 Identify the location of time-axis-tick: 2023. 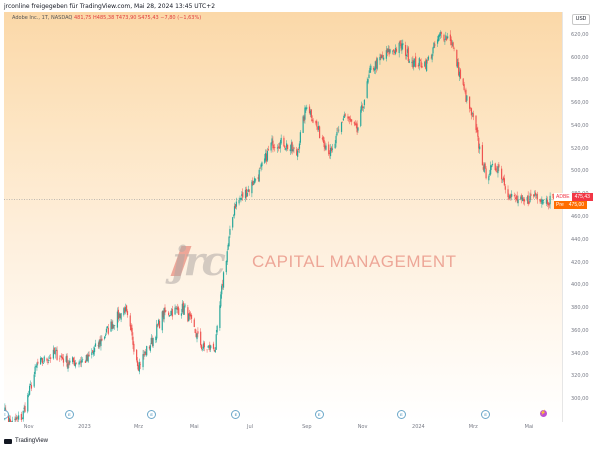
(84, 427).